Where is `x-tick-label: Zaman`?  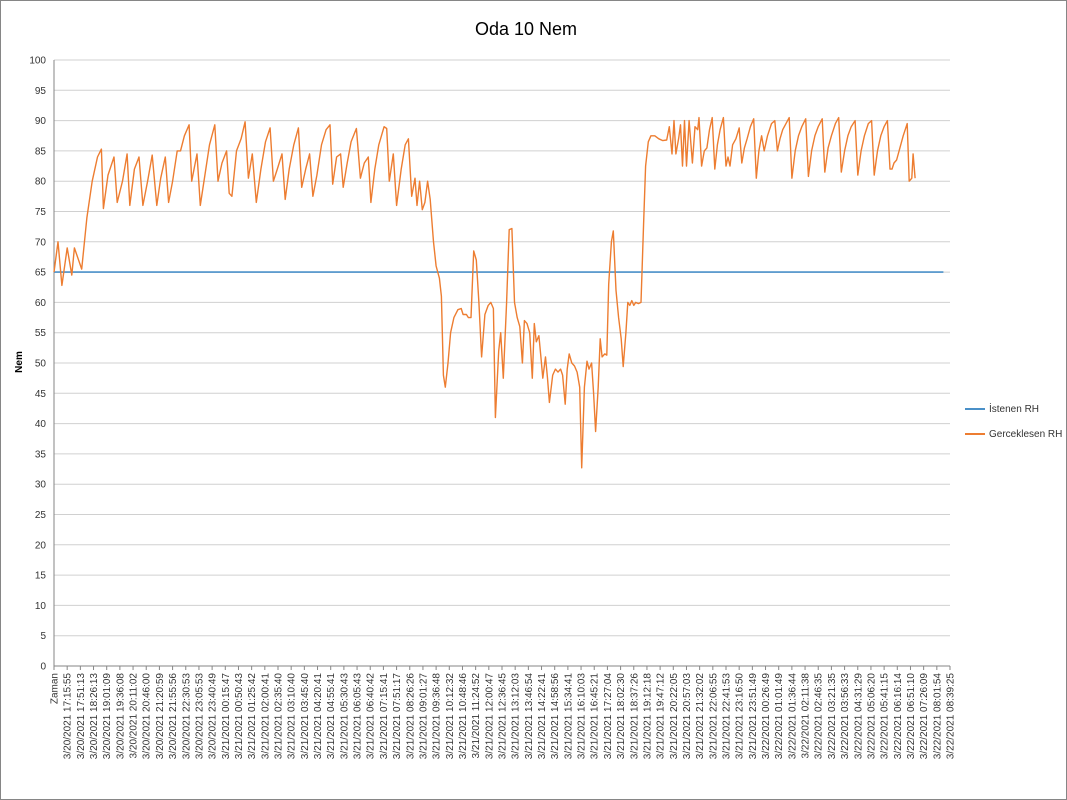 x-tick-label: Zaman is located at coordinates (55, 688).